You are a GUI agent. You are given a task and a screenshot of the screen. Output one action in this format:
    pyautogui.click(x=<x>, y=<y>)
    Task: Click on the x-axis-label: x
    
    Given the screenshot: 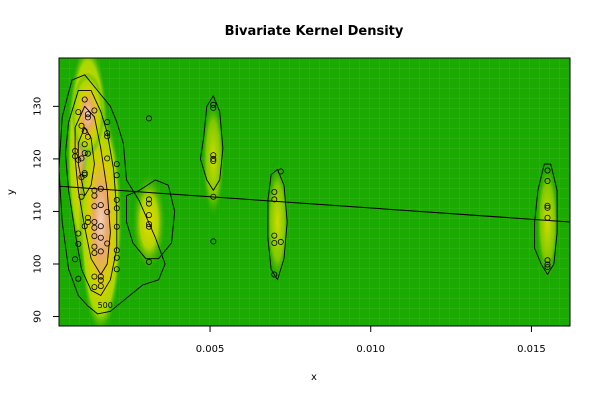 What is the action you would take?
    pyautogui.click(x=314, y=377)
    